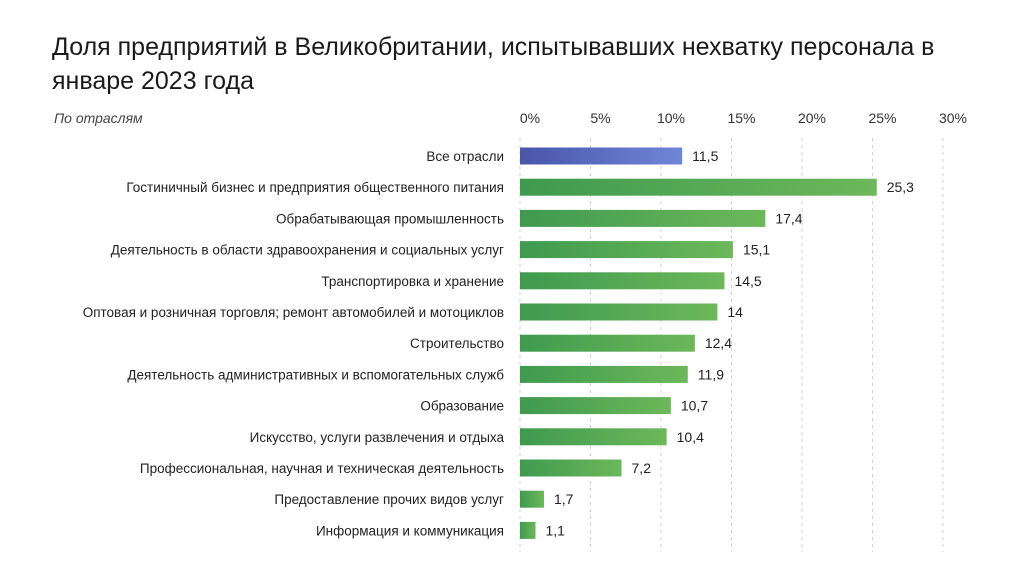  I want to click on bar-row: Информация и коммуникация 1,1, so click(441, 530).